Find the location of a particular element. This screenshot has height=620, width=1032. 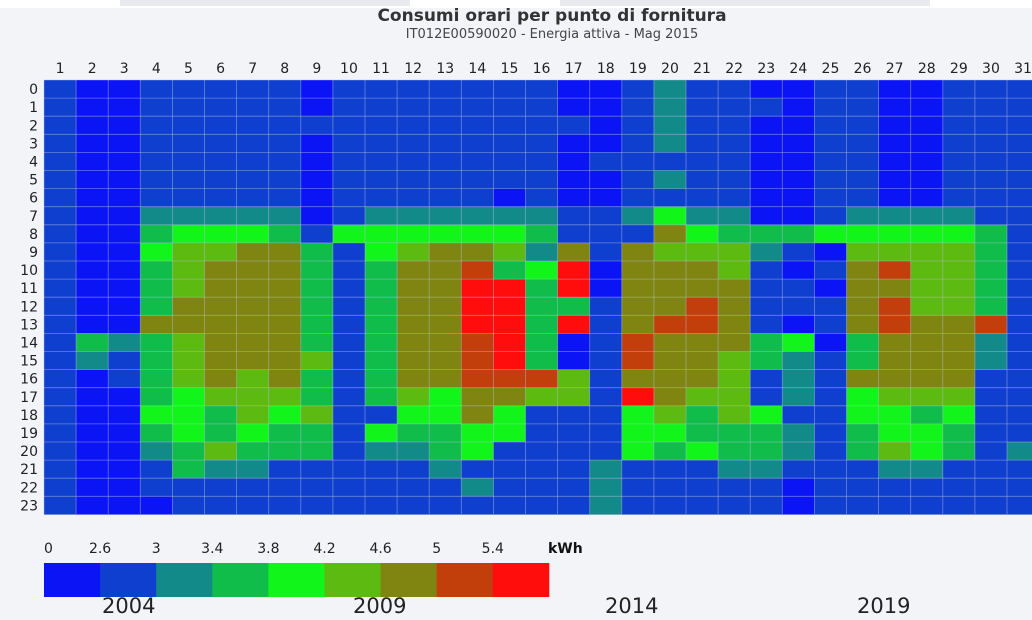

legend-swatch is located at coordinates (72, 580).